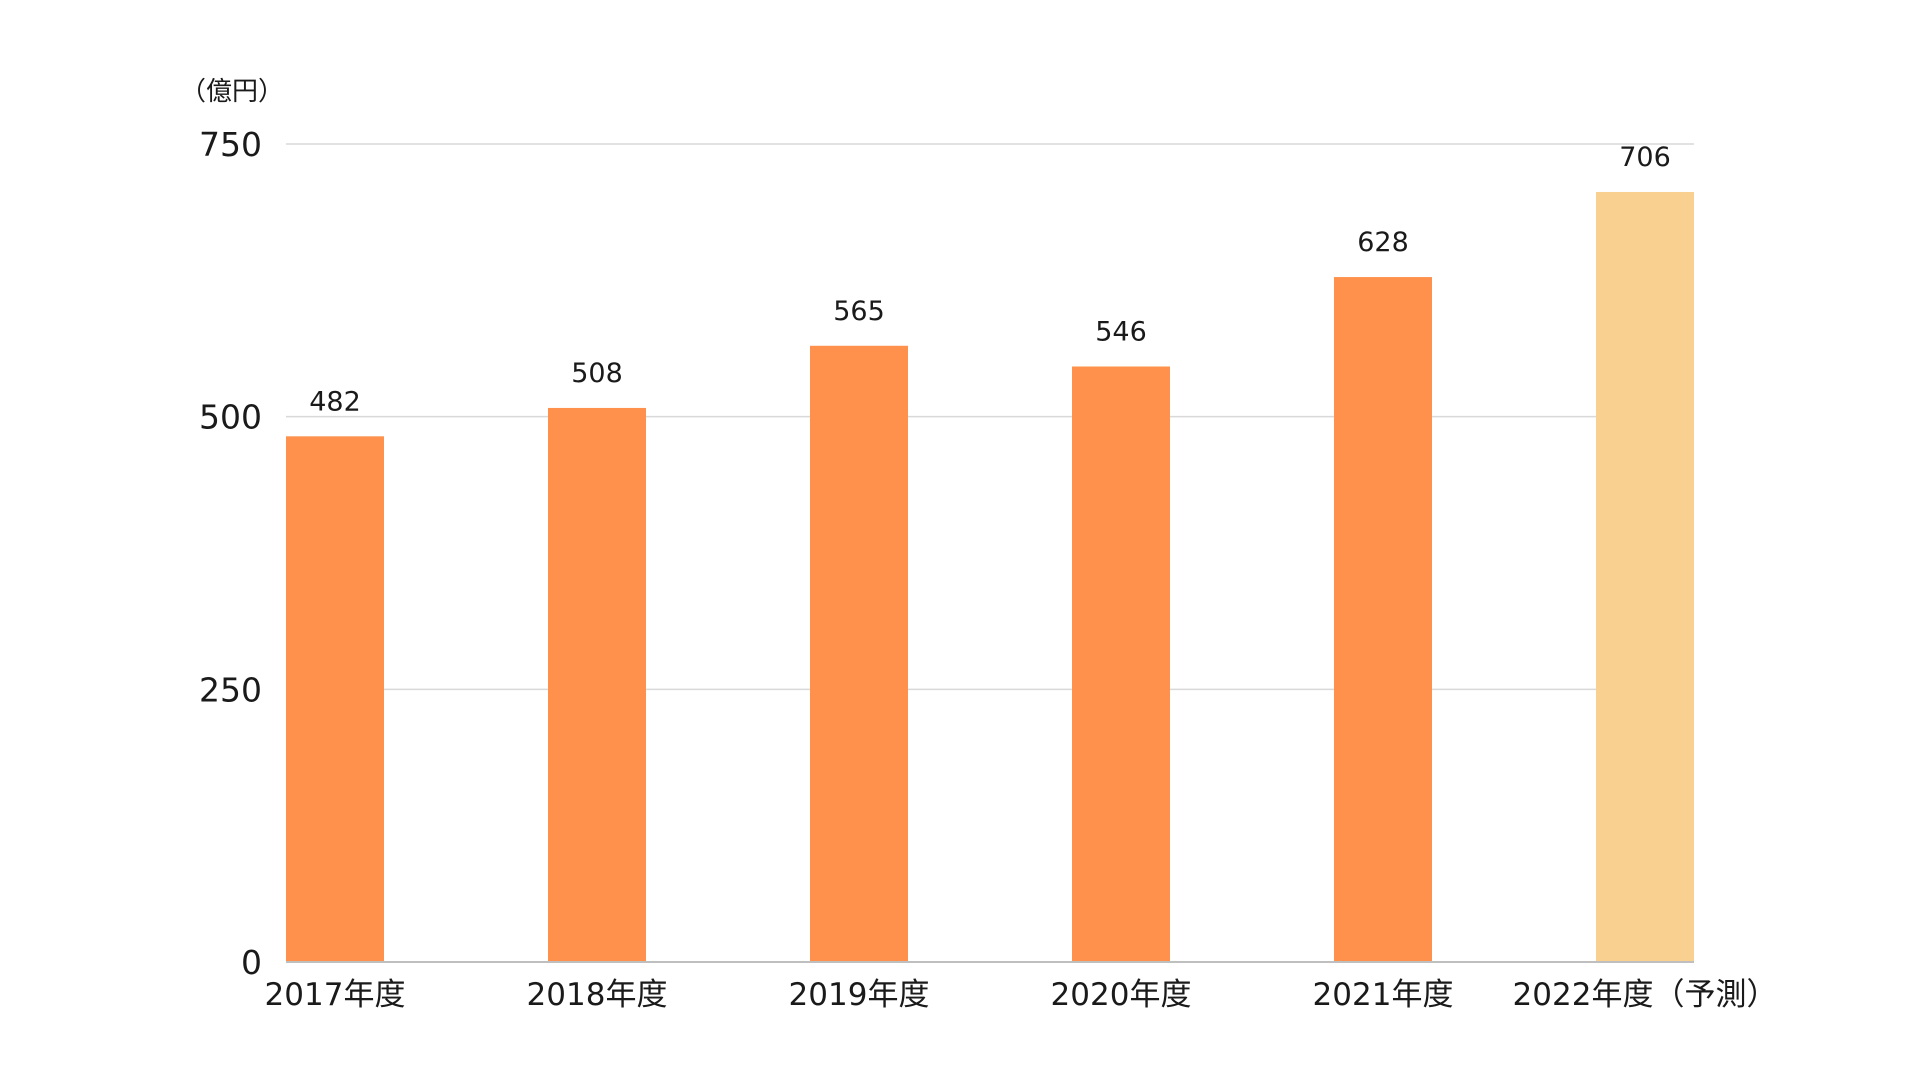  What do you see at coordinates (597, 995) in the screenshot?
I see `x-tick-label: 2018年度` at bounding box center [597, 995].